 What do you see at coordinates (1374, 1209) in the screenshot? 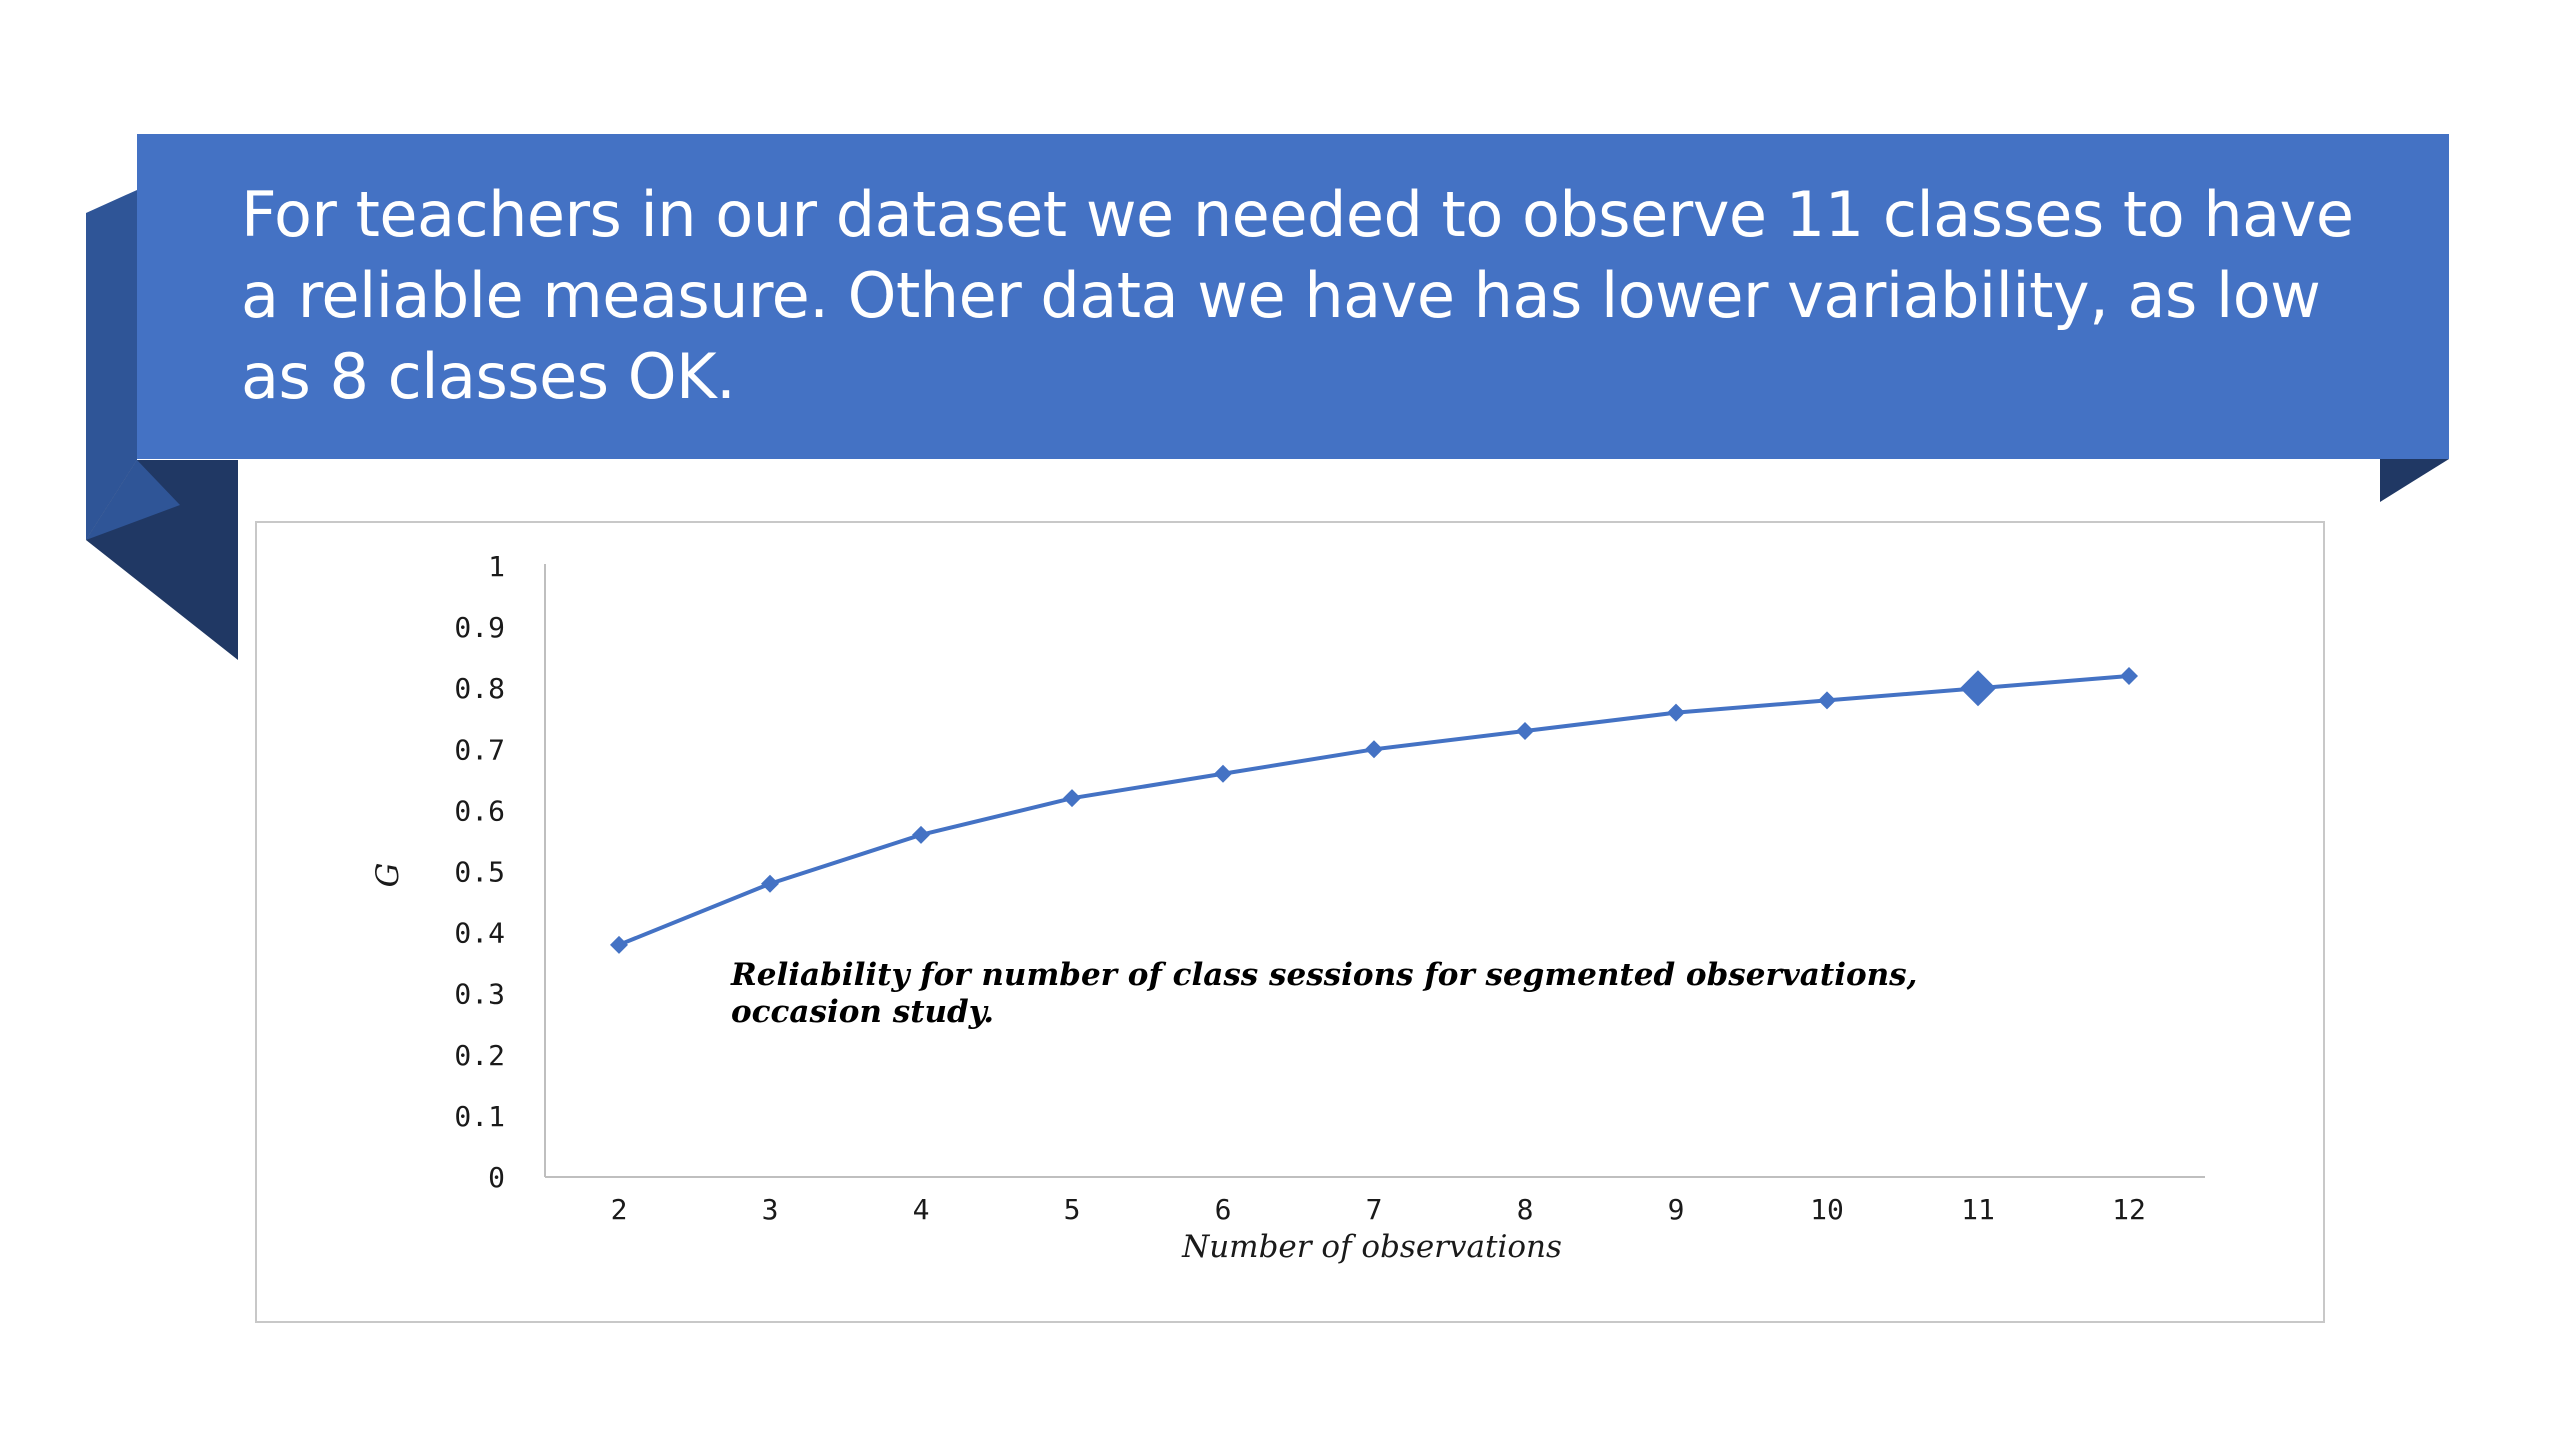
I see `x-tick-label: 7` at bounding box center [1374, 1209].